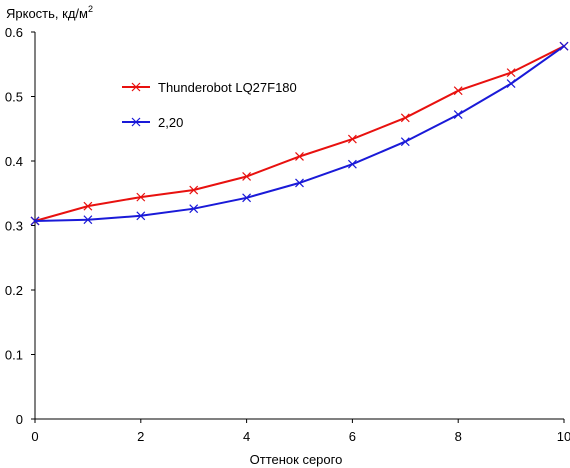 The width and height of the screenshot is (570, 468). What do you see at coordinates (14, 226) in the screenshot?
I see `y-tick-label: 0.3` at bounding box center [14, 226].